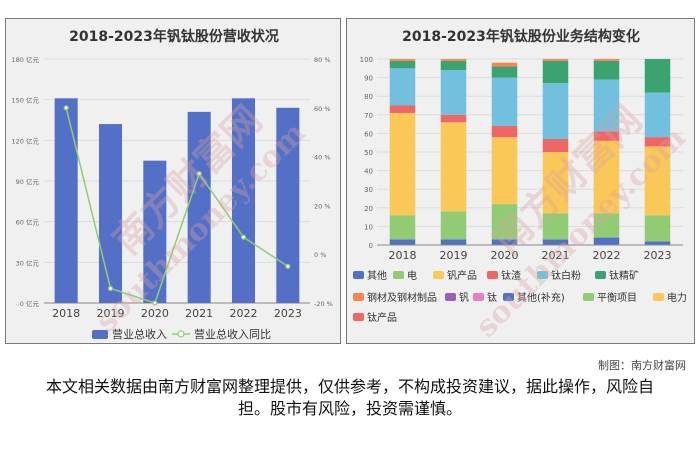 The image size is (700, 467). Describe the element at coordinates (366, 60) in the screenshot. I see `y-tick-label: 100` at that location.